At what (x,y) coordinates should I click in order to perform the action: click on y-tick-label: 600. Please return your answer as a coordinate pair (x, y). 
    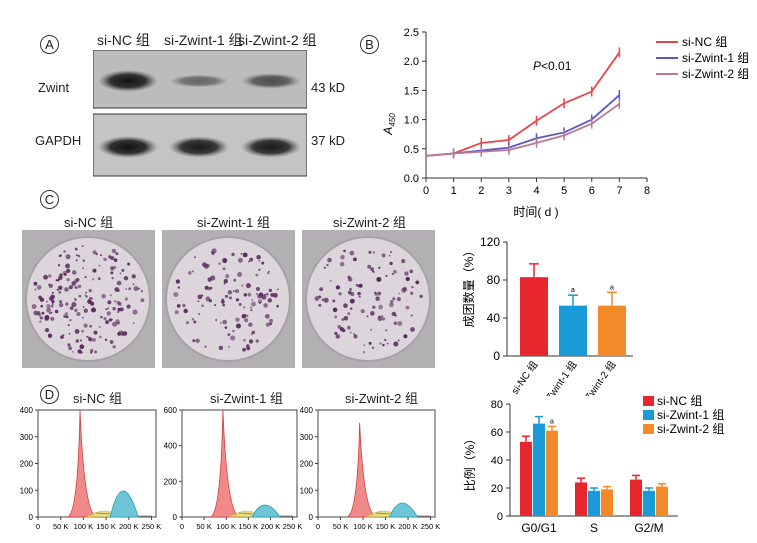
    Looking at the image, I should click on (171, 410).